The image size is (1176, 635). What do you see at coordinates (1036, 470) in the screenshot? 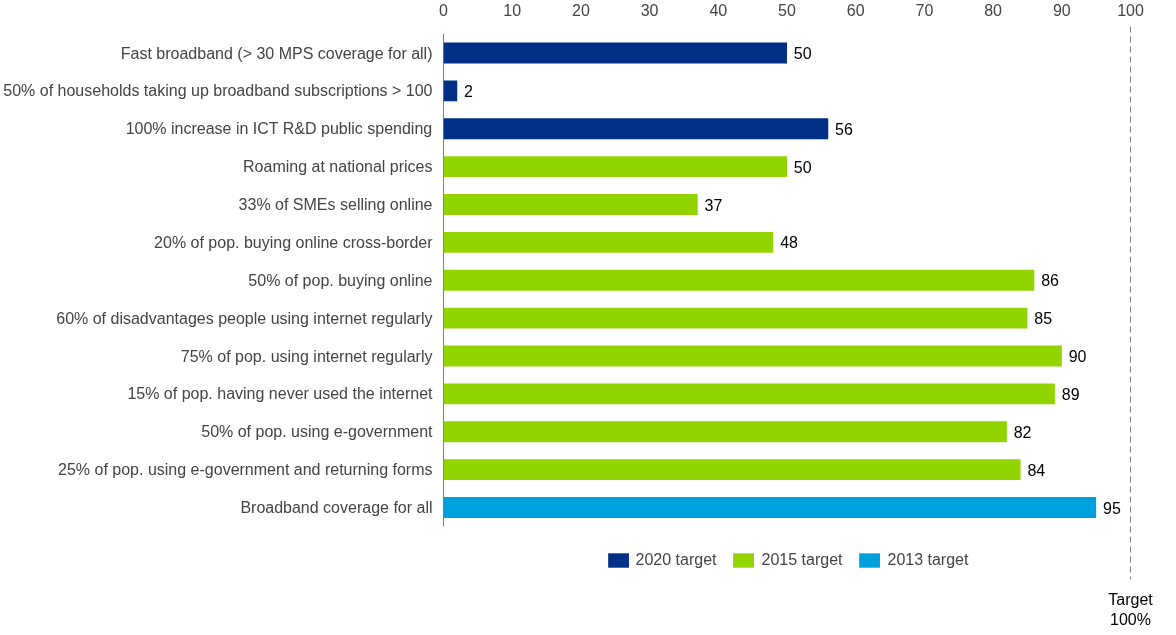
I see `data-label: 84` at bounding box center [1036, 470].